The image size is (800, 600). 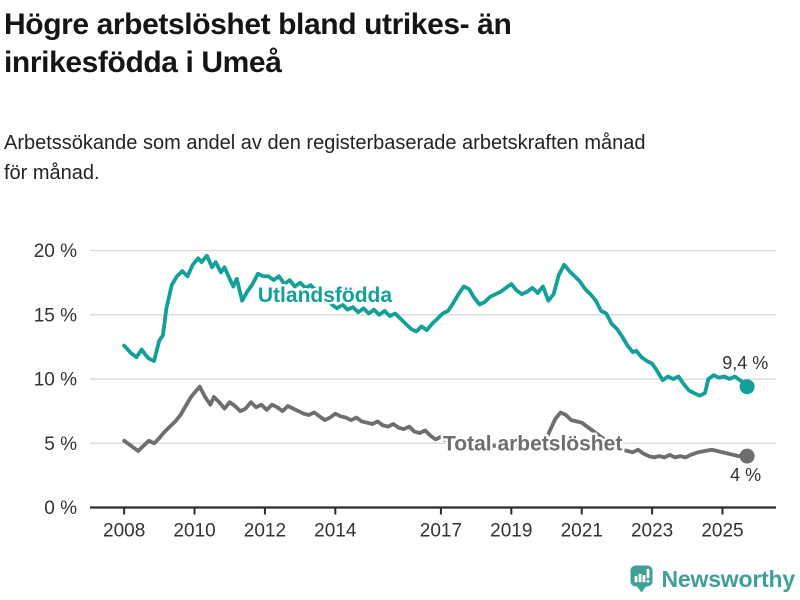 What do you see at coordinates (728, 579) in the screenshot?
I see `newsworthy-brand-text: Newsworthy` at bounding box center [728, 579].